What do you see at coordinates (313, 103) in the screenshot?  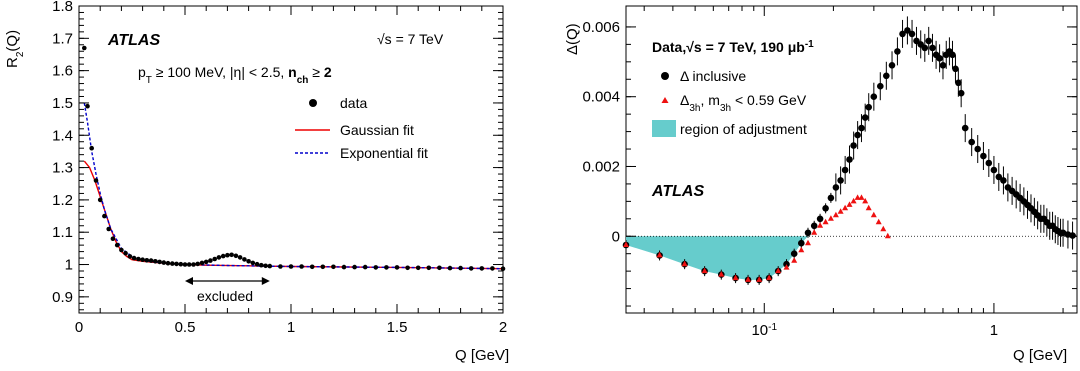 I see `legend-data-marker` at bounding box center [313, 103].